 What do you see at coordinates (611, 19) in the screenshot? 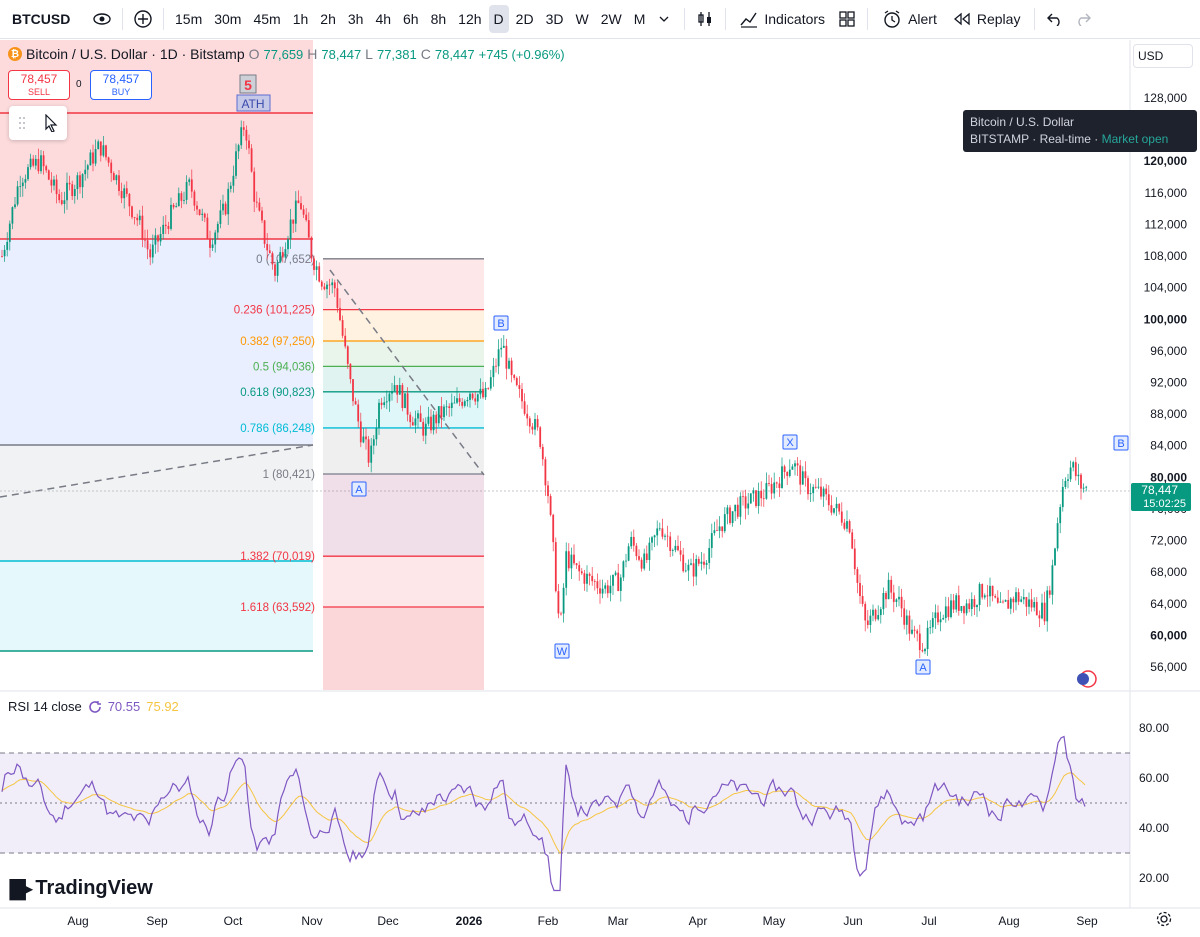
I see `interval-2w: 2W` at bounding box center [611, 19].